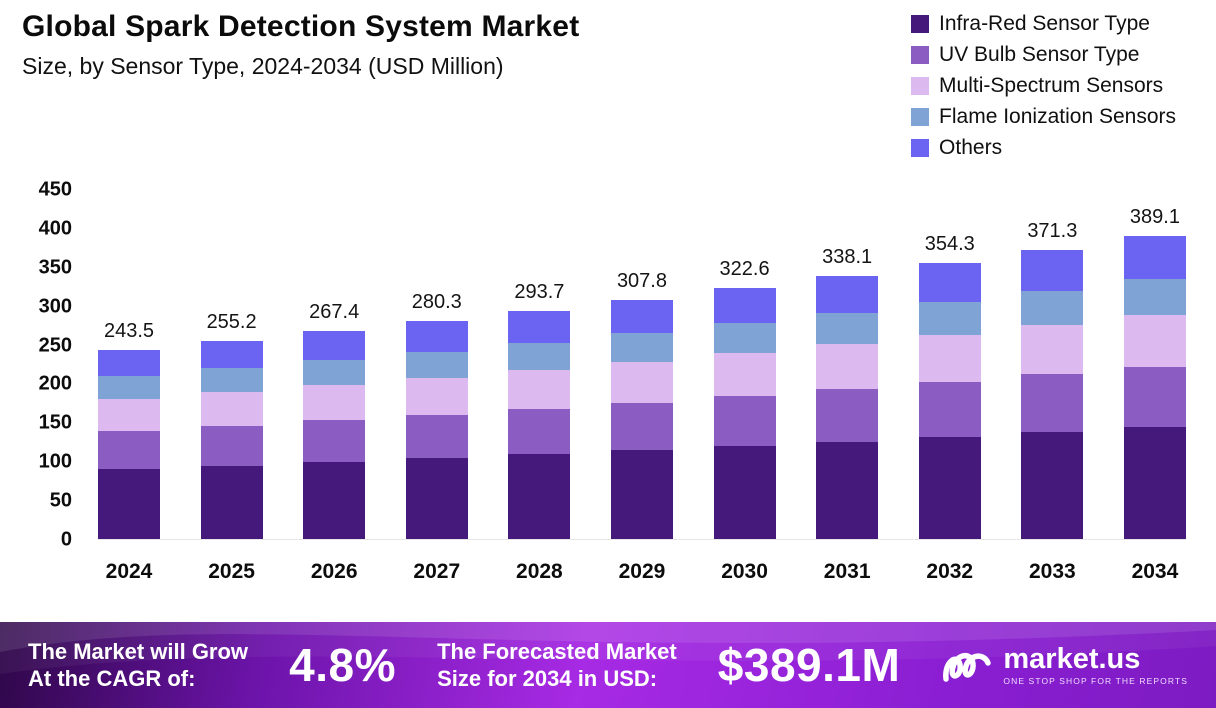 The image size is (1216, 708). What do you see at coordinates (1043, 24) in the screenshot?
I see `legend-item: Infra-Red Sensor Type` at bounding box center [1043, 24].